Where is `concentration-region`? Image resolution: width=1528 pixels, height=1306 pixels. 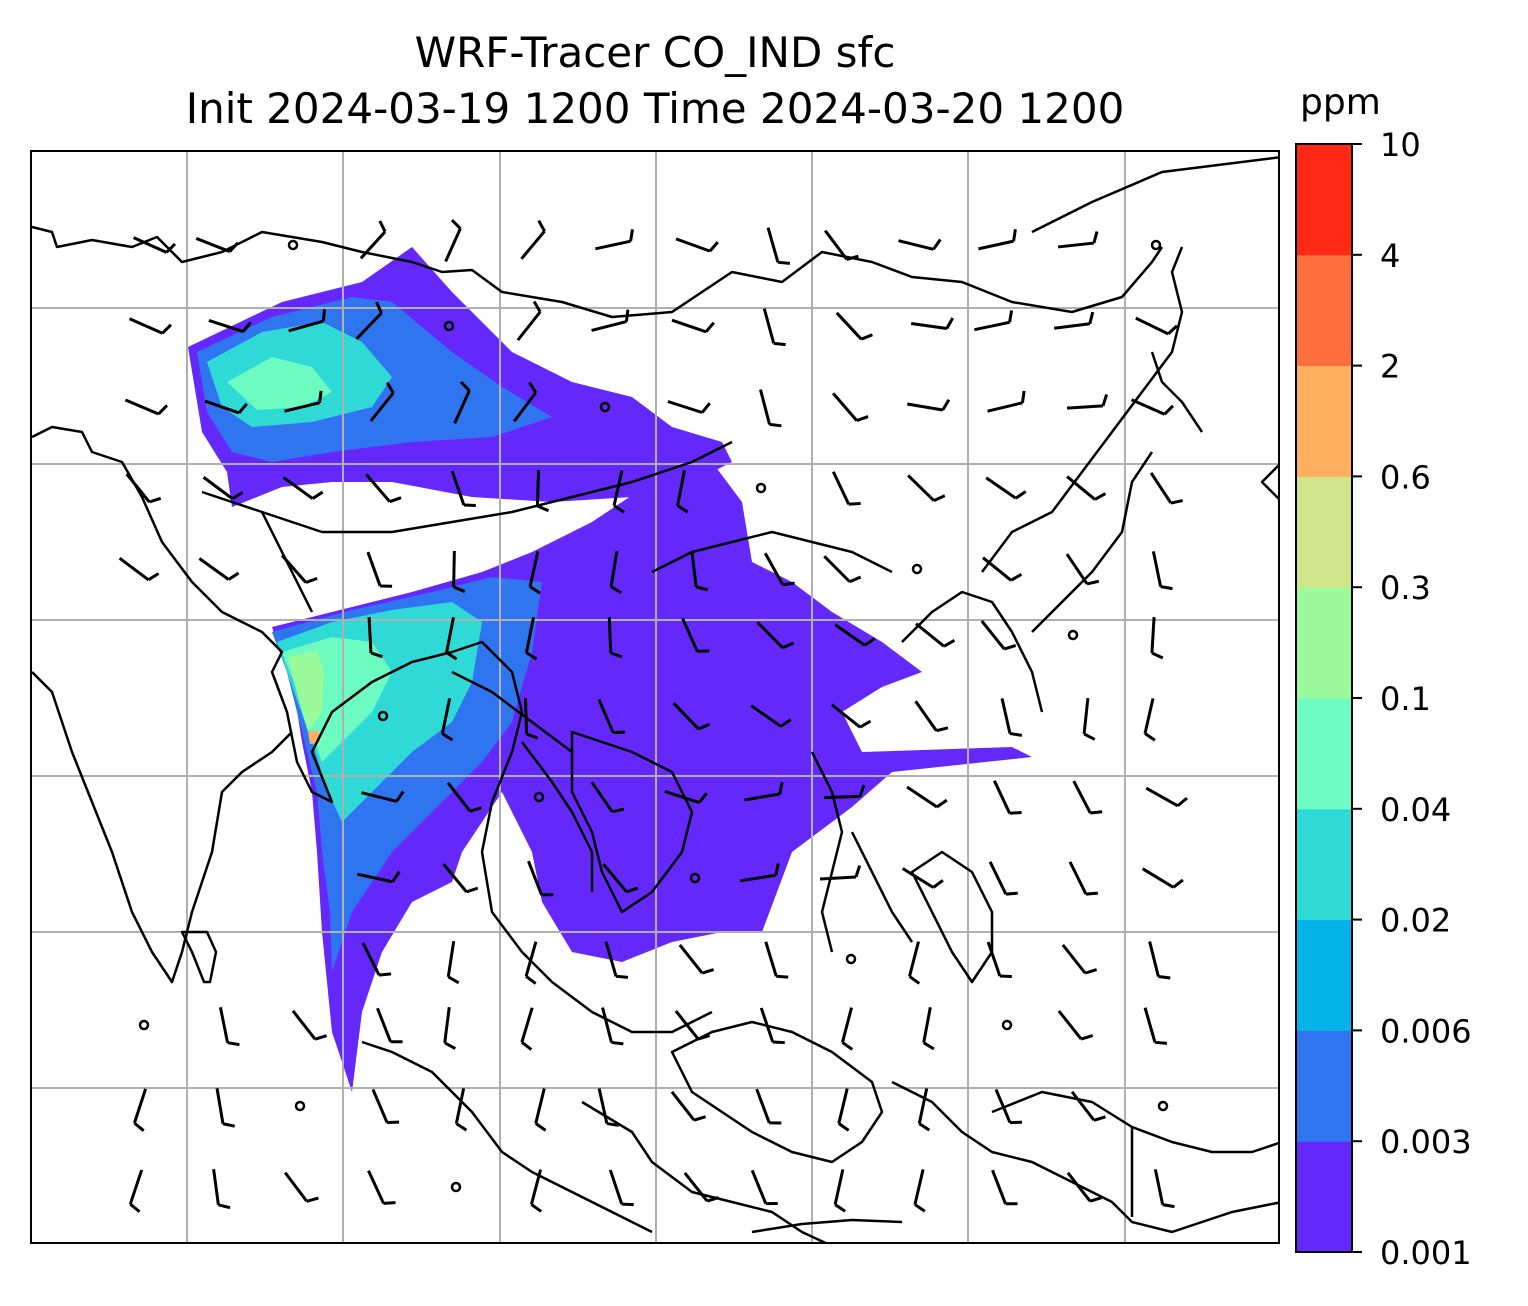
concentration-region is located at coordinates (306, 691).